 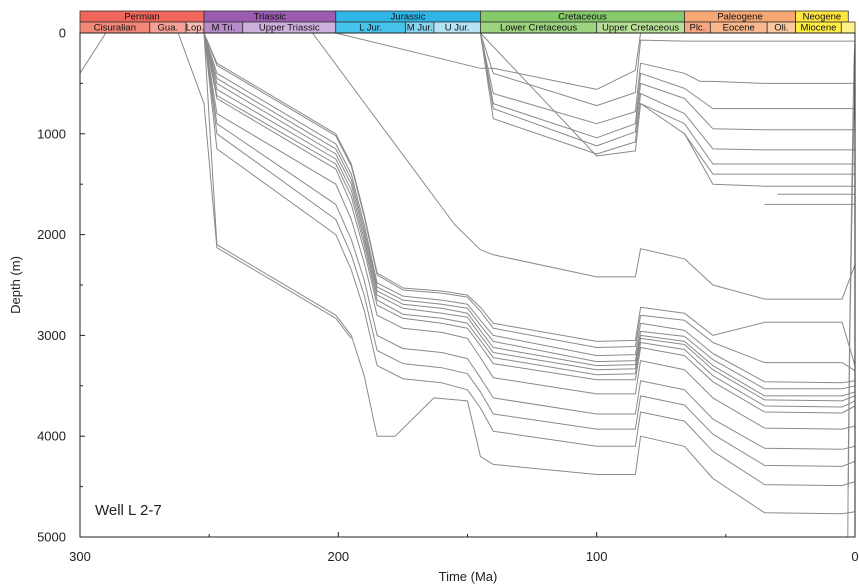 I want to click on epoch-label: U Jur., so click(x=457, y=28).